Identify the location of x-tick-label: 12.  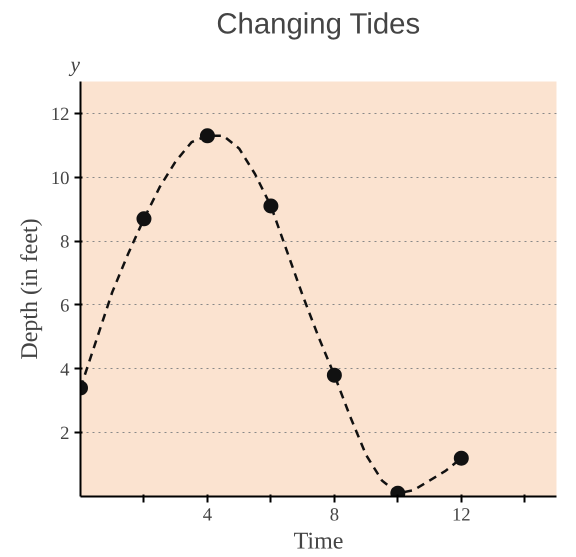
(461, 515).